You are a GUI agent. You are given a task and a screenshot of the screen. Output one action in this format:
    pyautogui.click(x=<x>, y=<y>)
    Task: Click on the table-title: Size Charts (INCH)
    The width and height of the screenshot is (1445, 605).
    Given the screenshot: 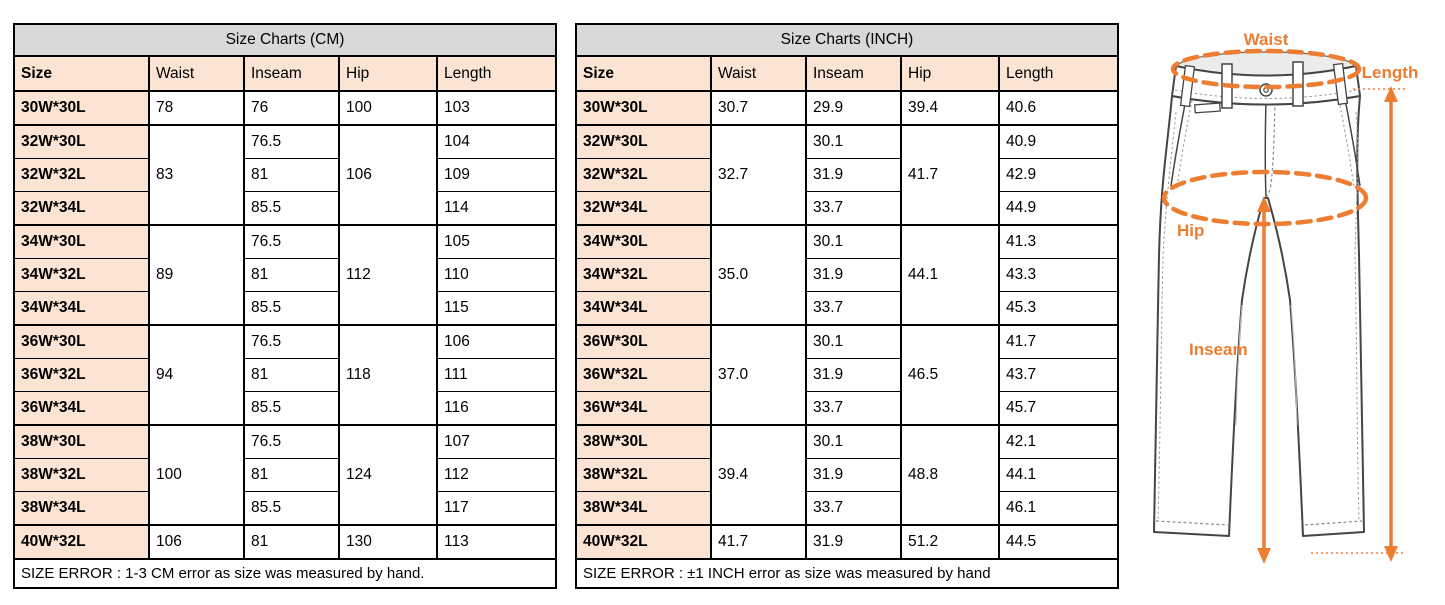 What is the action you would take?
    pyautogui.click(x=847, y=40)
    